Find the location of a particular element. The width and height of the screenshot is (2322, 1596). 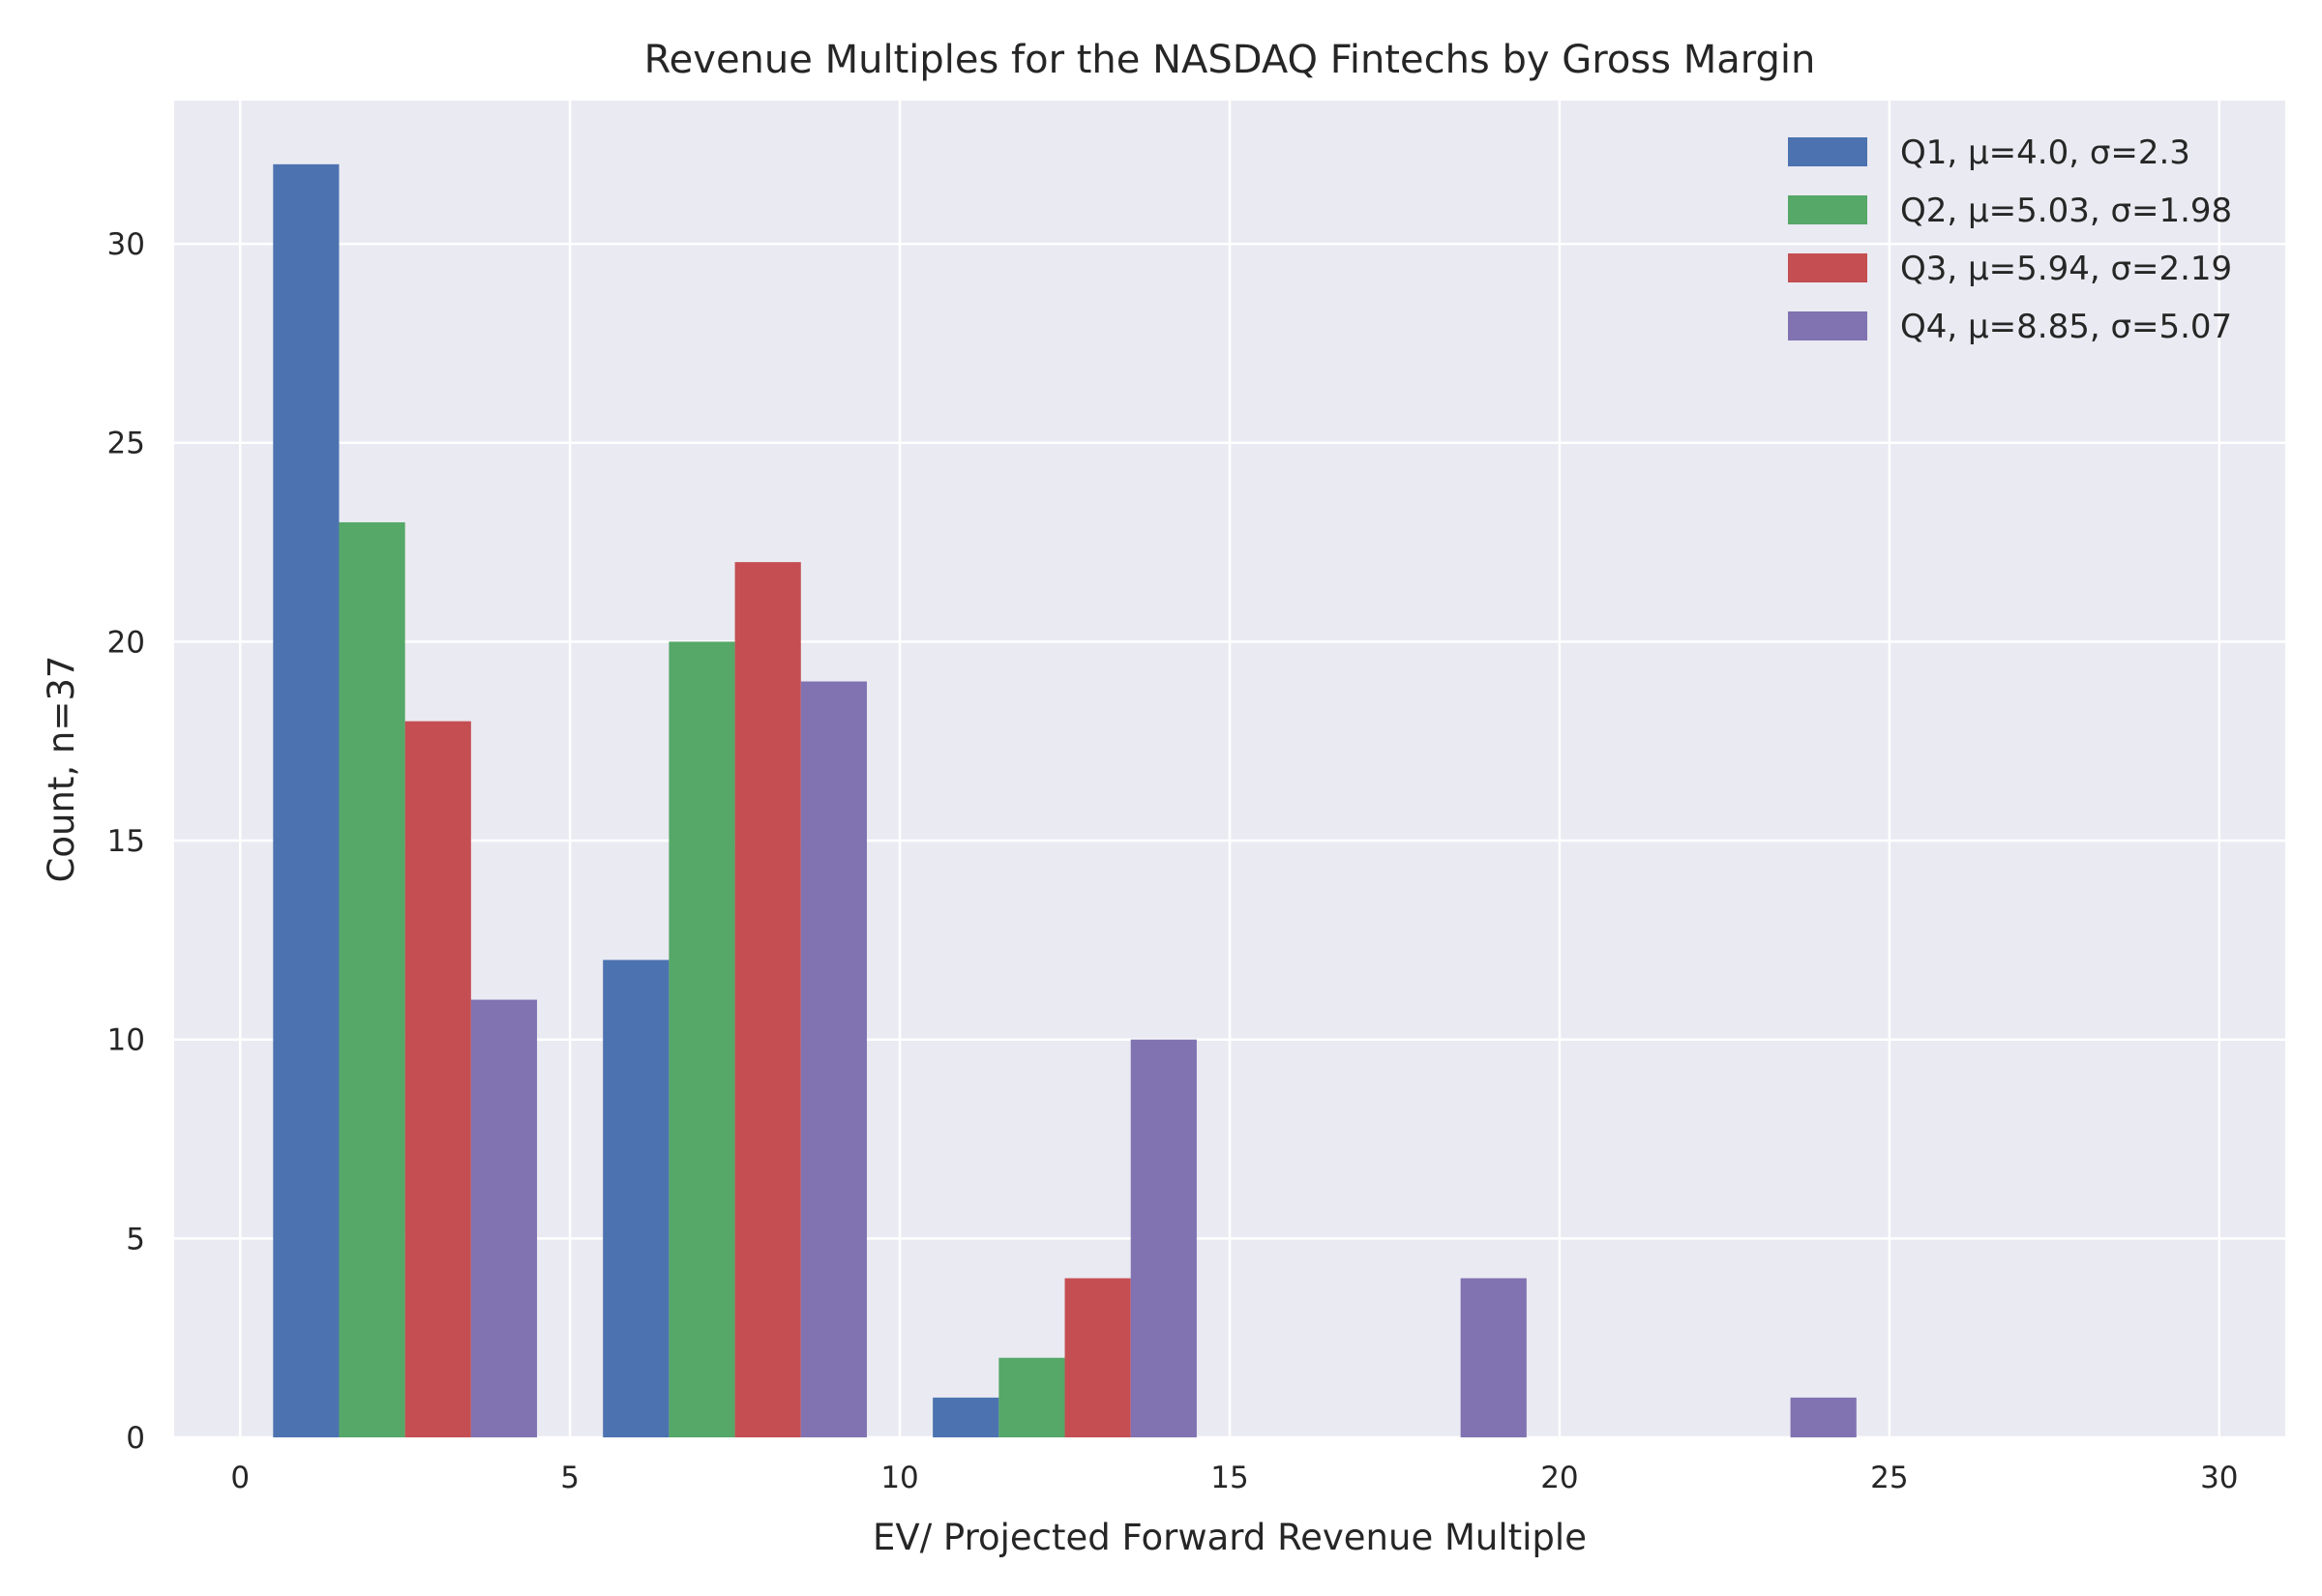

x-tick-label: 10 is located at coordinates (899, 1478).